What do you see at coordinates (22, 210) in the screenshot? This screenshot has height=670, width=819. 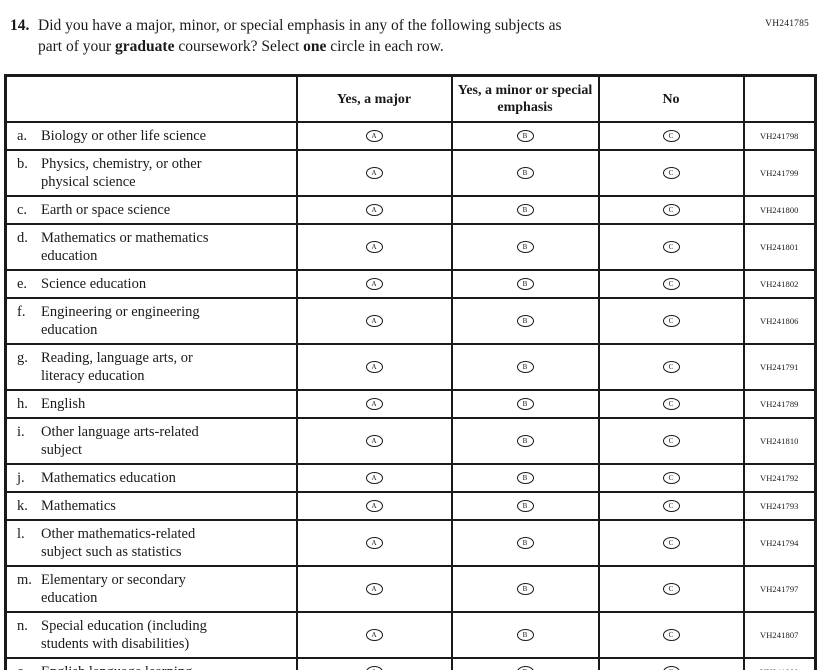 I see `row-letter: c.` at bounding box center [22, 210].